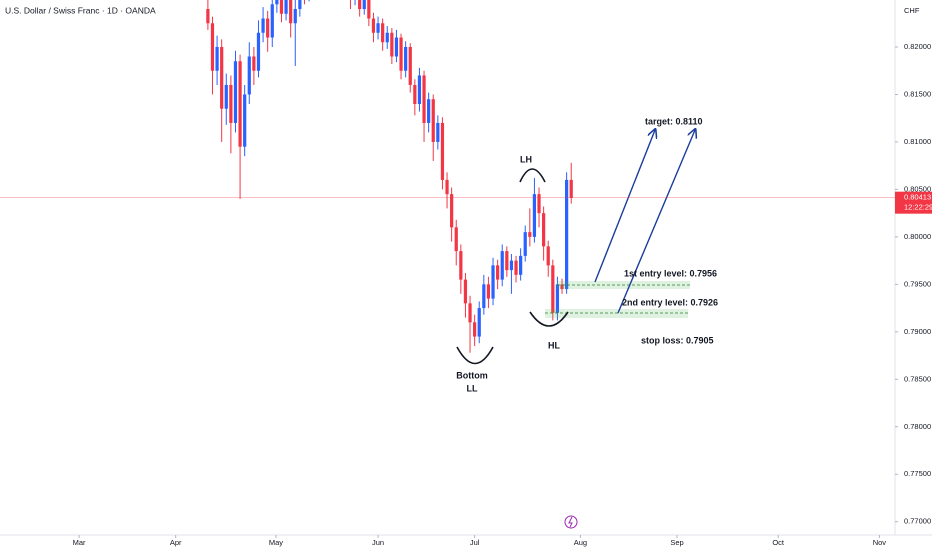 This screenshot has width=932, height=550. What do you see at coordinates (917, 236) in the screenshot?
I see `y-tick-label: 0.80000` at bounding box center [917, 236].